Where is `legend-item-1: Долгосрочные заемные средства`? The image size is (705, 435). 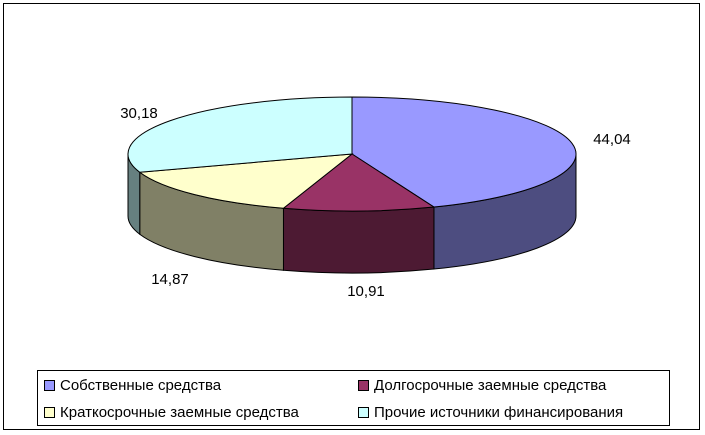 legend-item-1: Долгосрочные заемные средства is located at coordinates (482, 385).